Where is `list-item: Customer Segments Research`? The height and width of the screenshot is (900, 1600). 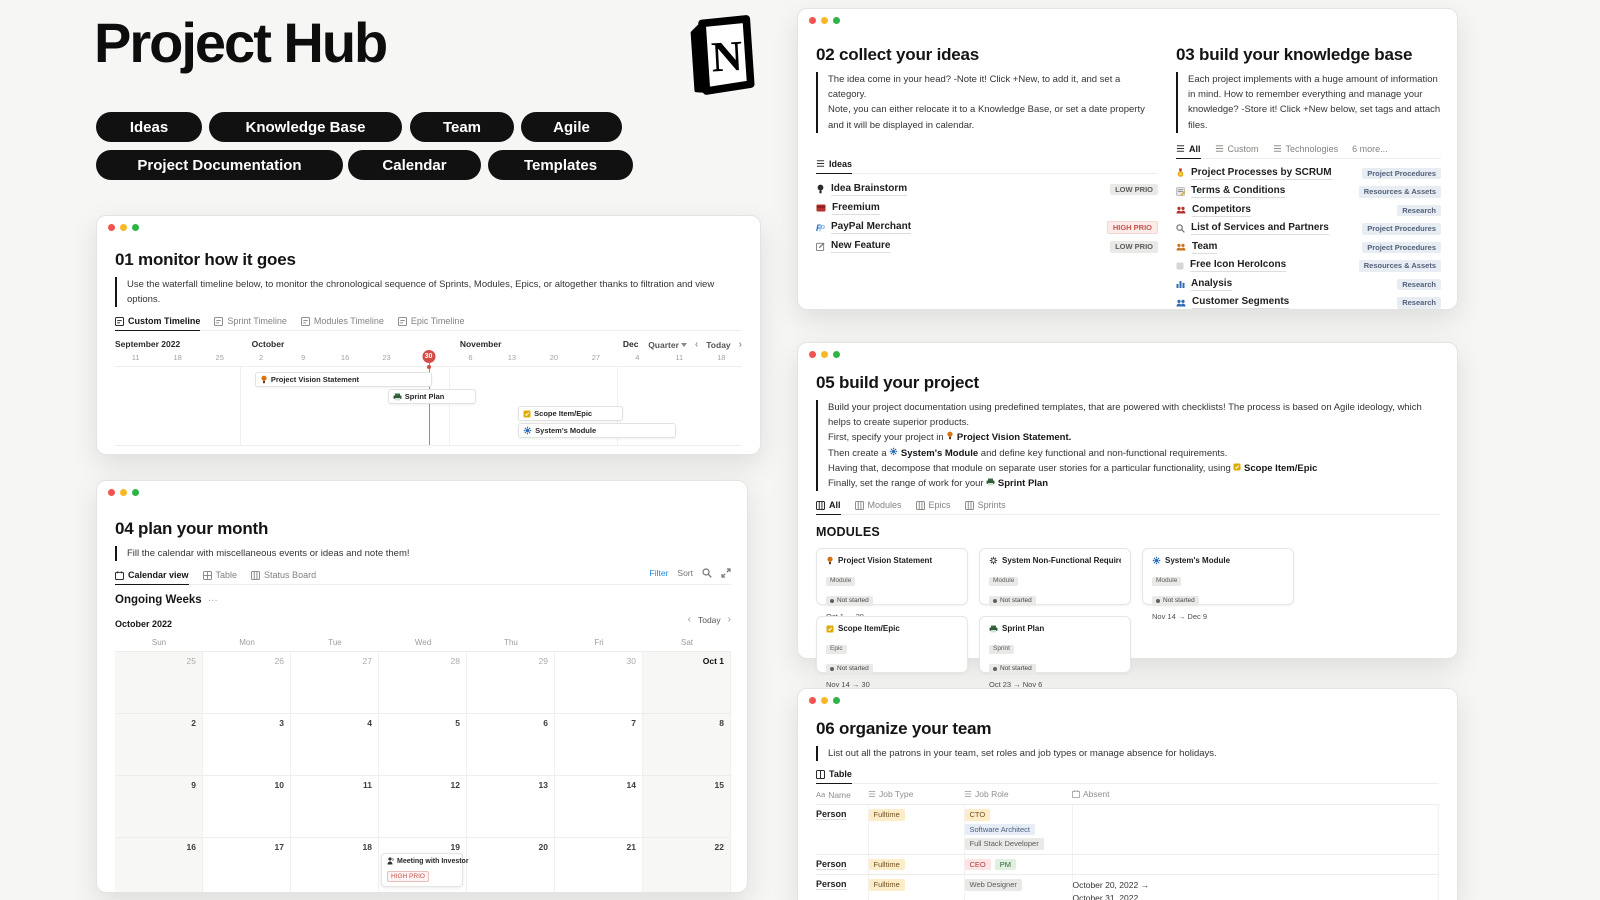 list-item: Customer Segments Research is located at coordinates (1308, 303).